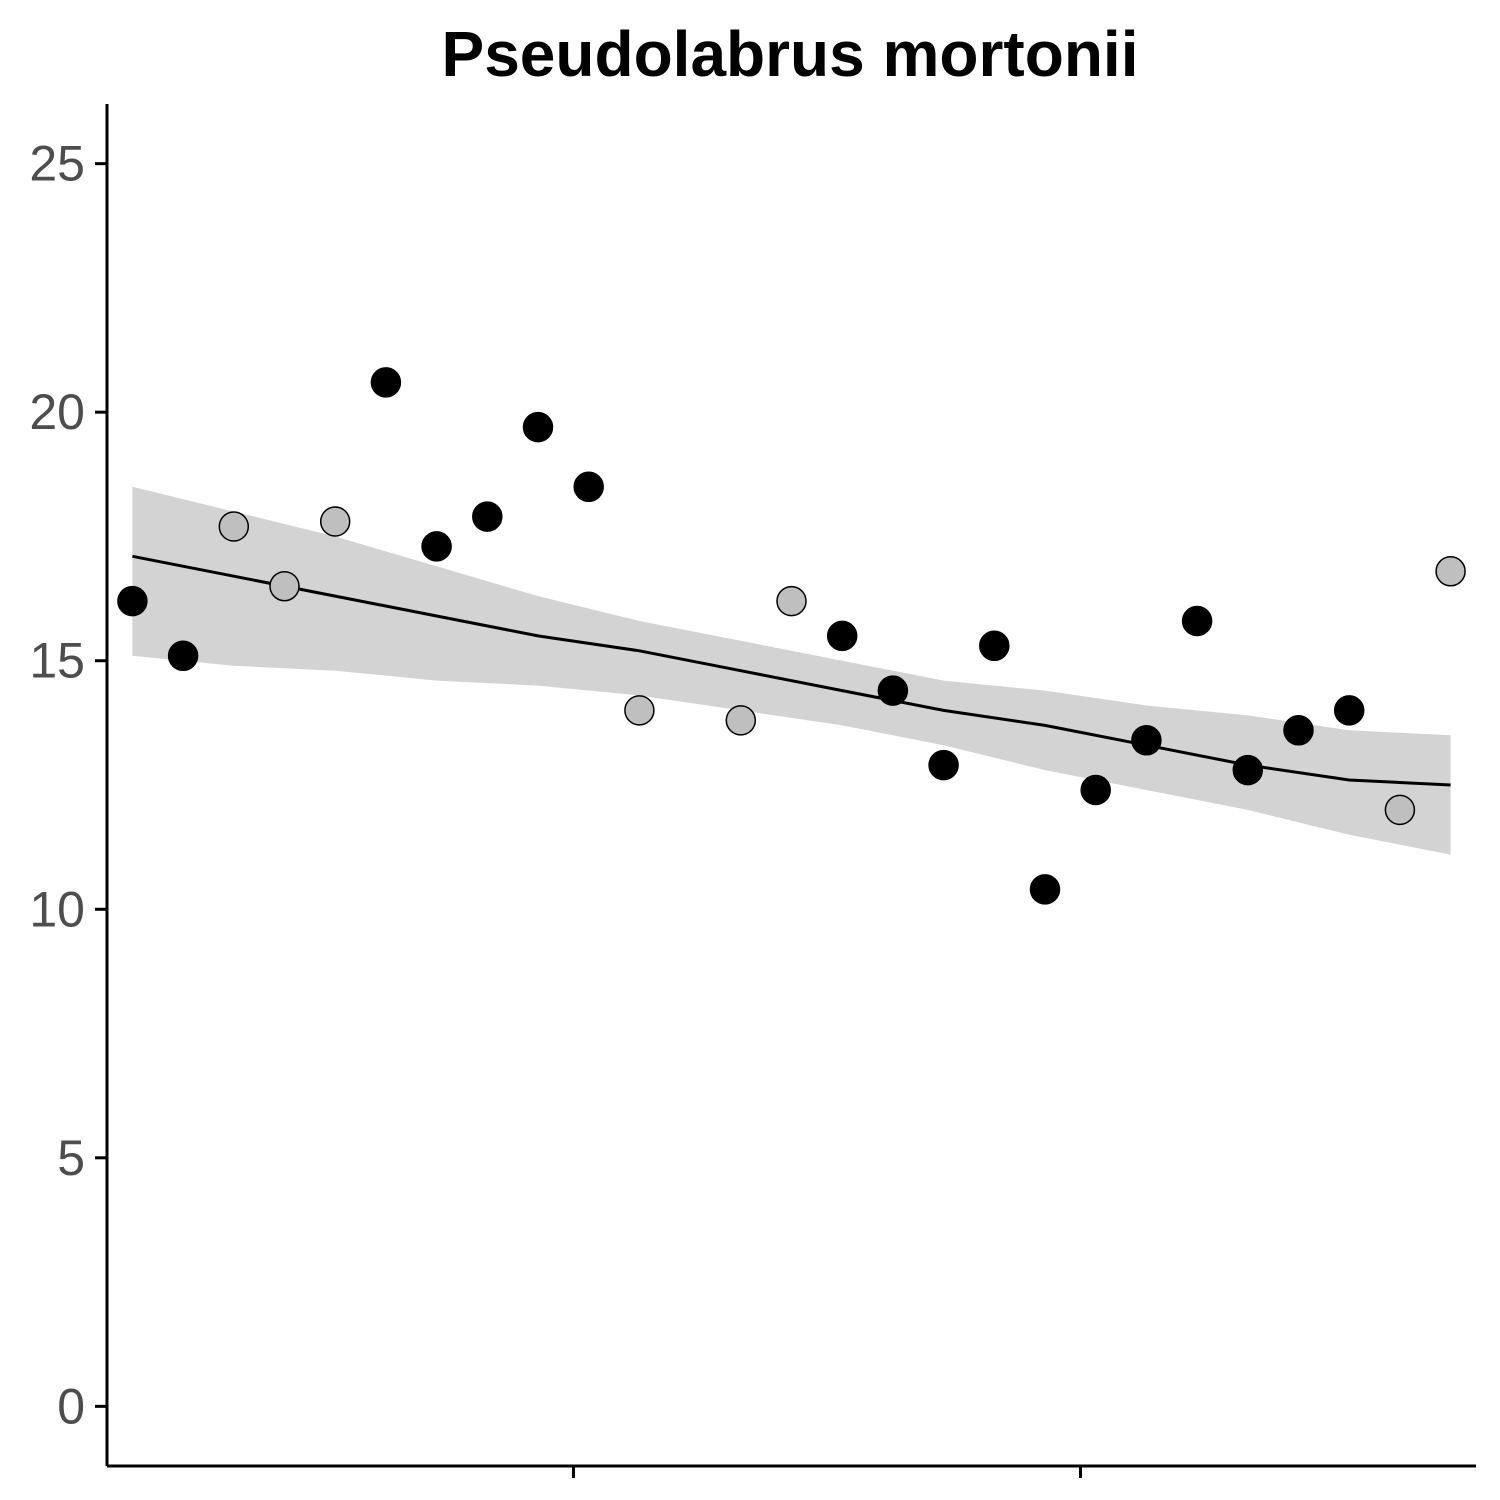 This screenshot has width=1500, height=1500. I want to click on y-tick-label: 5, so click(71, 1158).